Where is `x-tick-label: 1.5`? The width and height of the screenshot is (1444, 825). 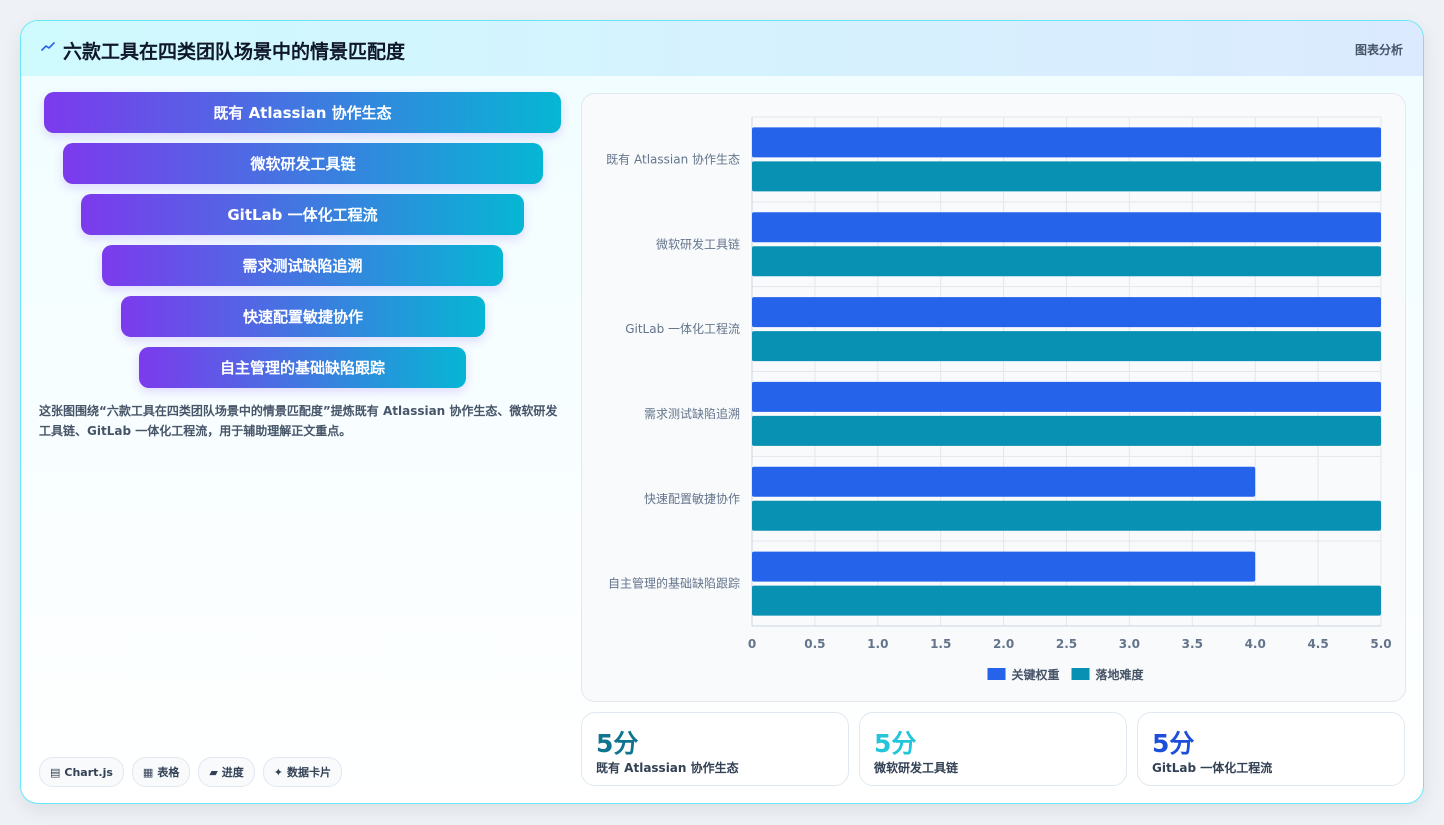
x-tick-label: 1.5 is located at coordinates (940, 644).